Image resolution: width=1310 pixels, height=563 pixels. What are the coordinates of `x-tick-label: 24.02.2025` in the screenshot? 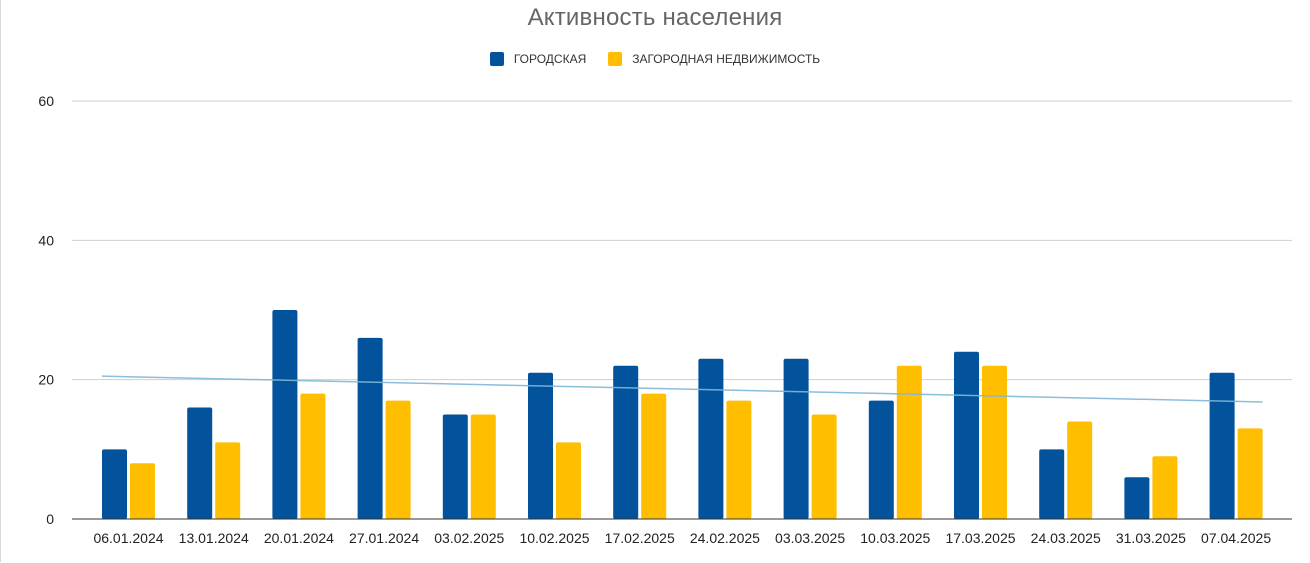 It's located at (725, 538).